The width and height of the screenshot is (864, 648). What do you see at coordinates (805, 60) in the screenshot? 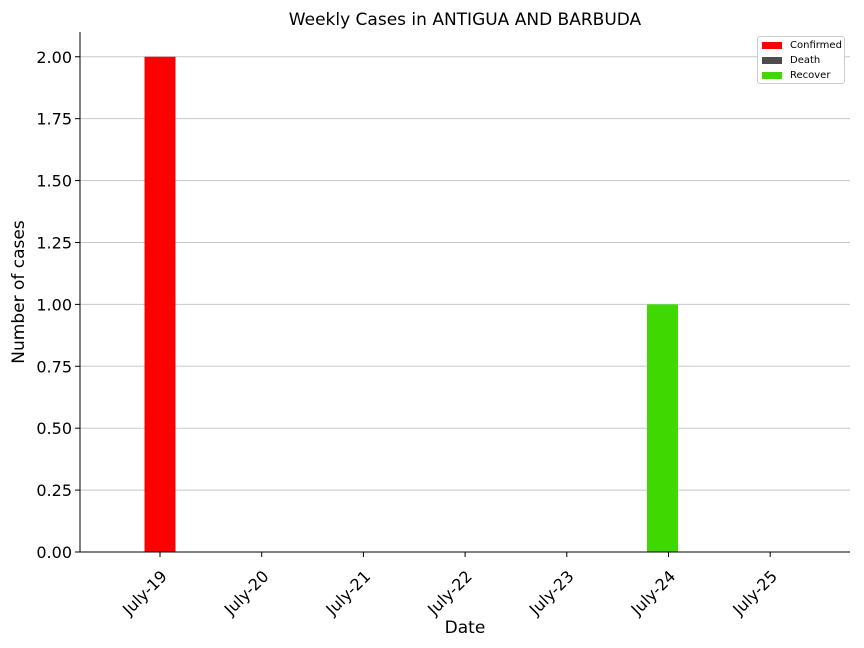
I see `legend-label-death: Death` at bounding box center [805, 60].